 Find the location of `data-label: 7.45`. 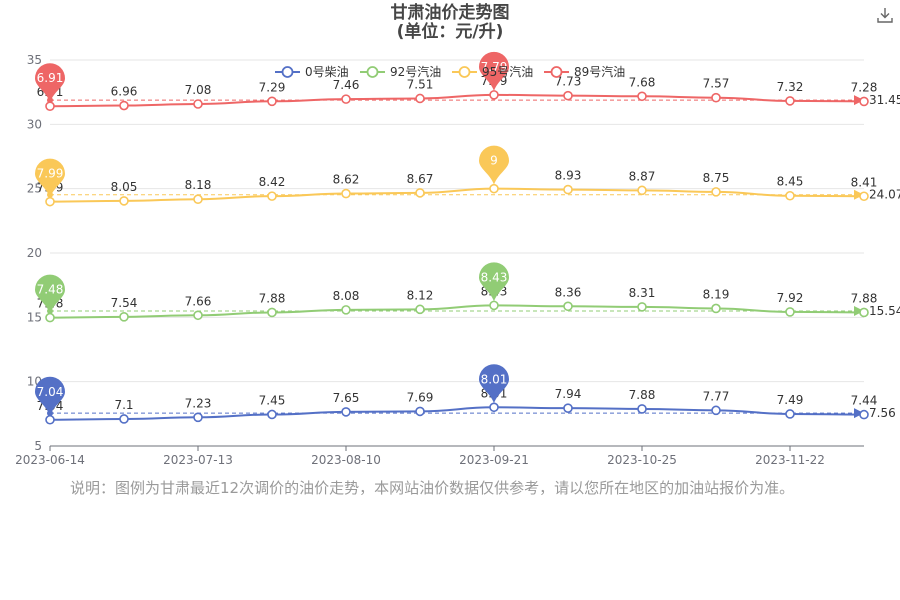

data-label: 7.45 is located at coordinates (272, 400).